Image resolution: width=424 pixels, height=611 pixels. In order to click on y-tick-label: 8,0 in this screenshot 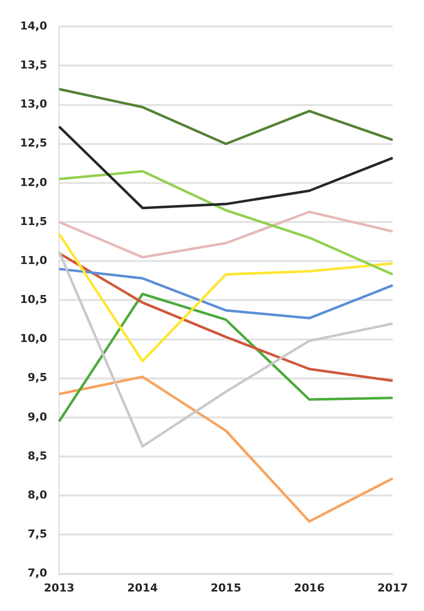, I will do `click(38, 495)`.